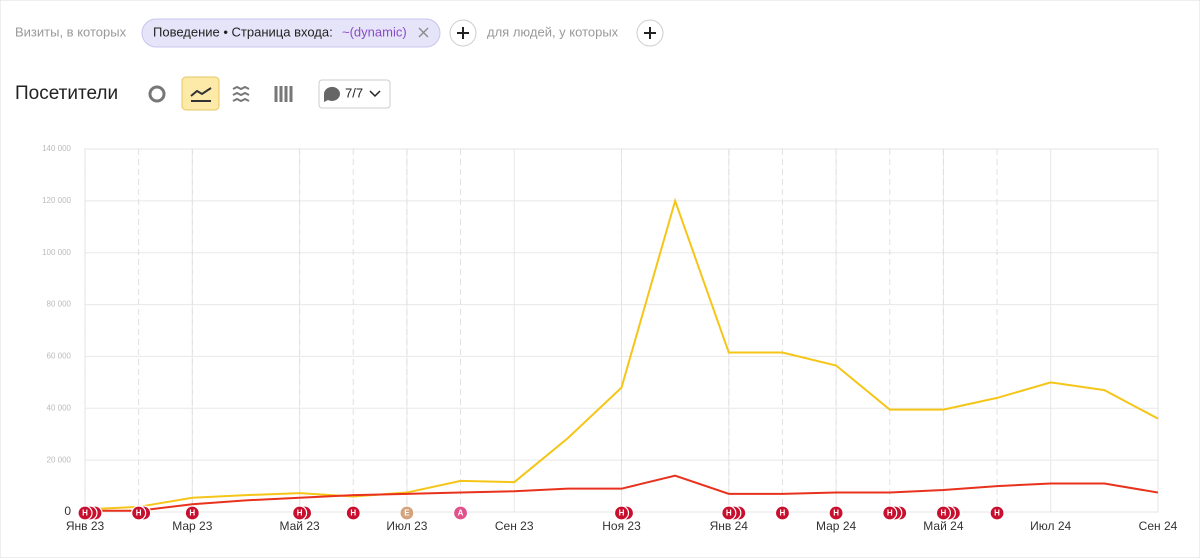 This screenshot has height=558, width=1200. Describe the element at coordinates (299, 526) in the screenshot. I see `x-tick-label: Май 23` at that location.